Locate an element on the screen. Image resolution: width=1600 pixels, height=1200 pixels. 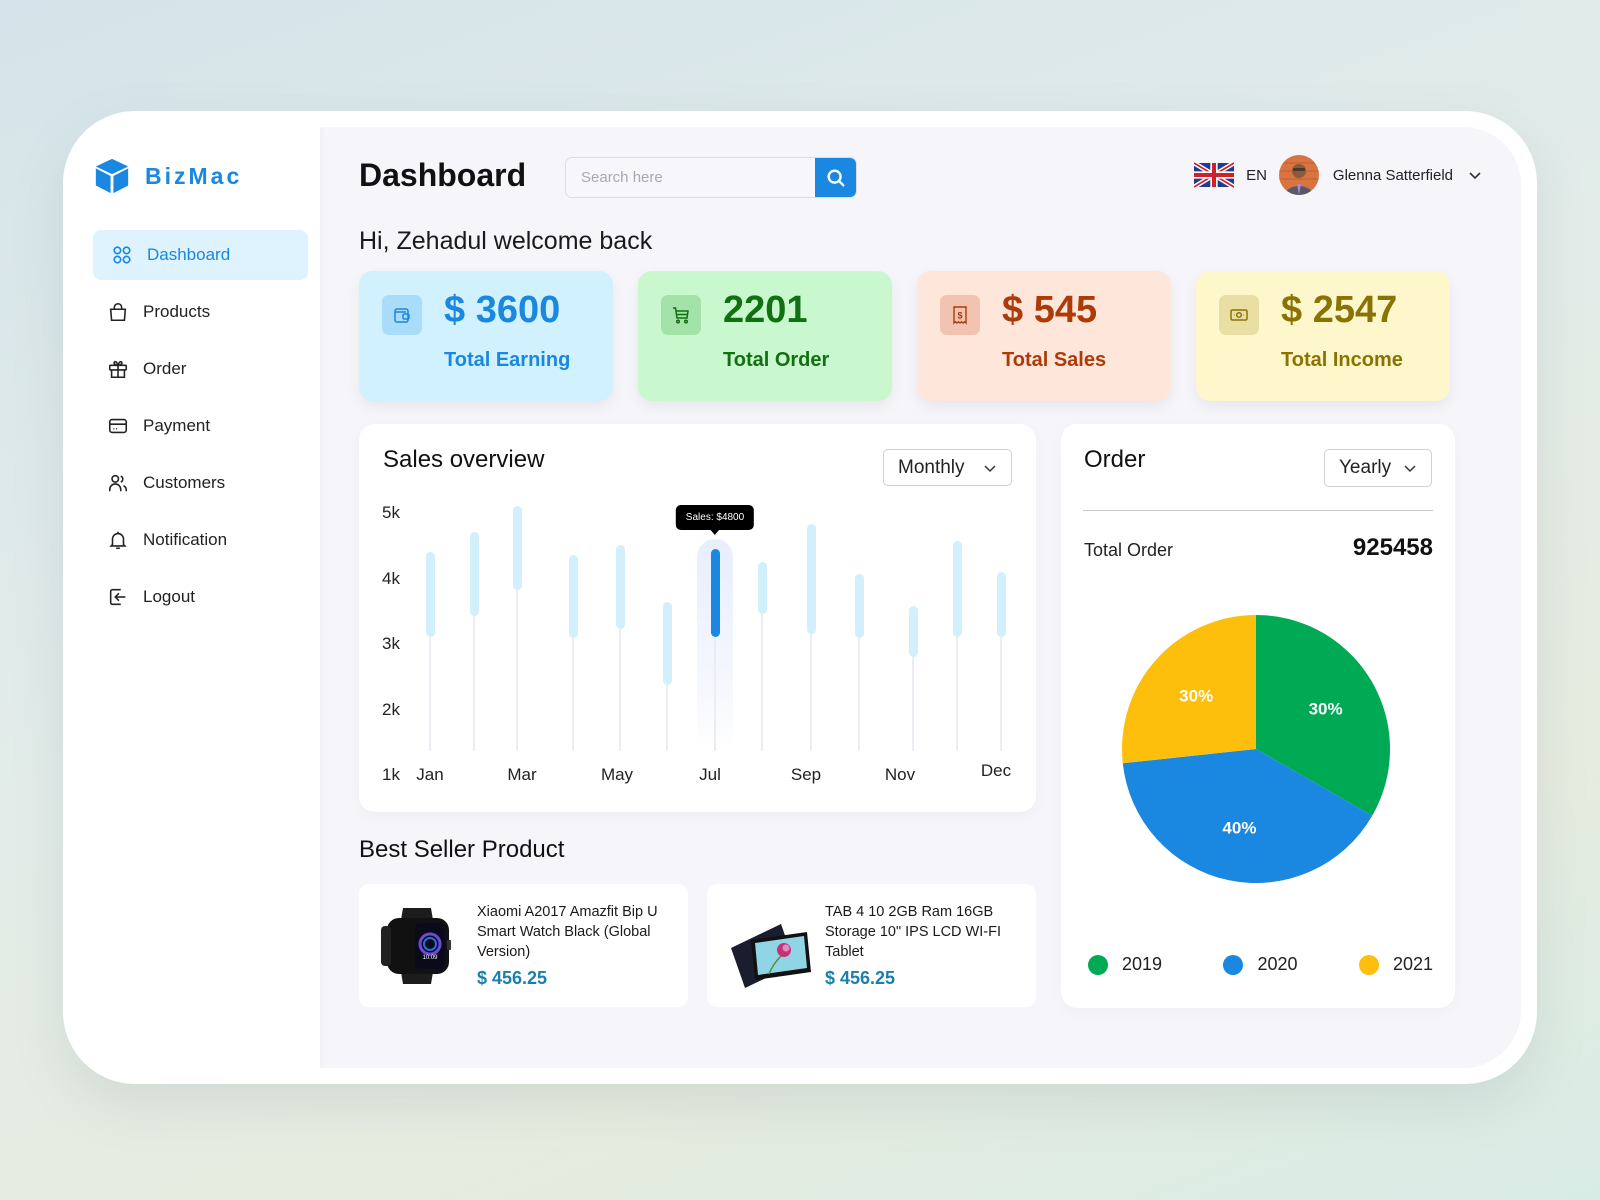
stat-value: $ 3600 is located at coordinates (502, 310).